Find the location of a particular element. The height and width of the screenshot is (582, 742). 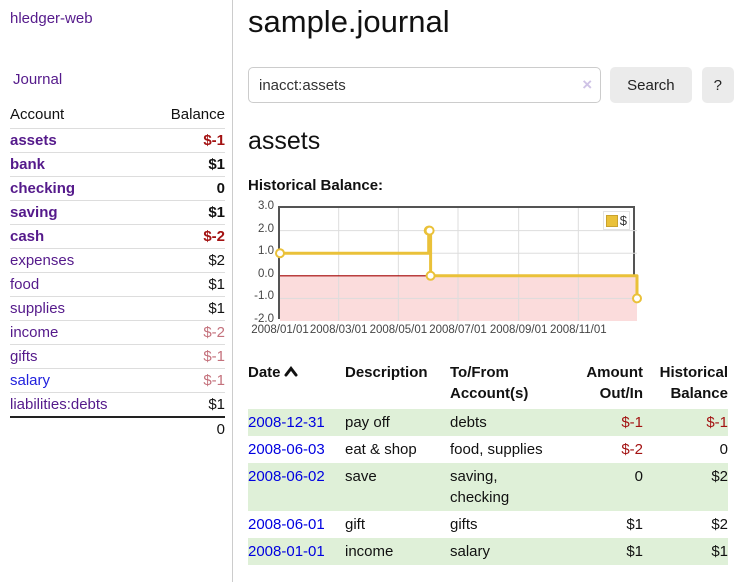

account-row: food $1 is located at coordinates (117, 284).